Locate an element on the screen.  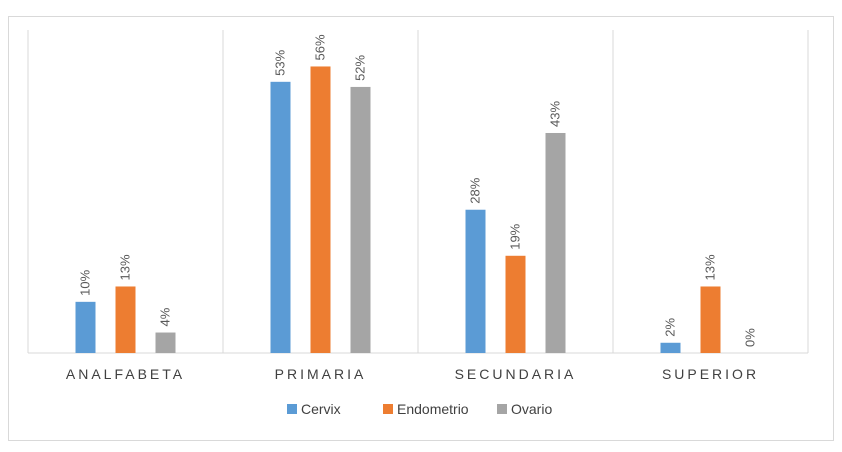
bar-ovario-secundaria is located at coordinates (555, 242).